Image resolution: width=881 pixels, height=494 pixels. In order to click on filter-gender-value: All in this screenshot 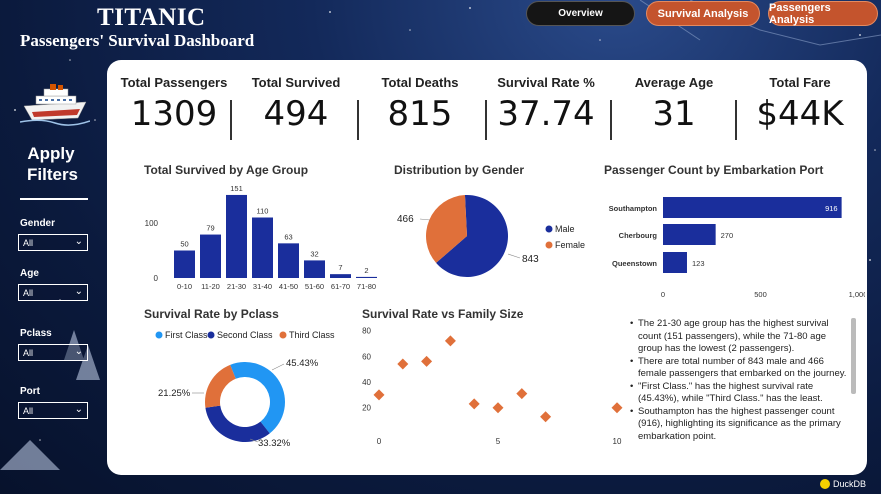, I will do `click(28, 242)`.